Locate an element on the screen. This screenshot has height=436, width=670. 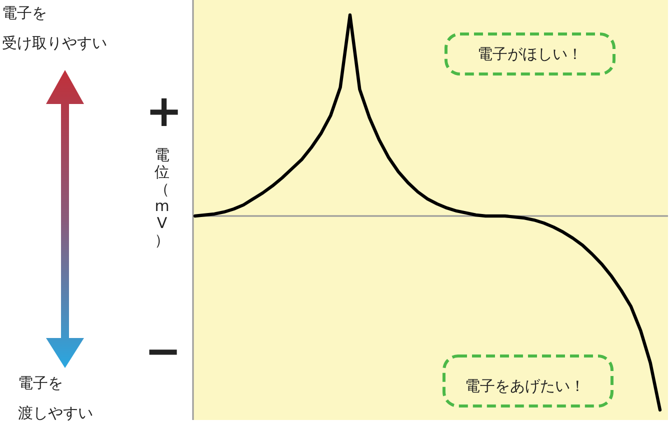
annotation: 電子をあげたい！ is located at coordinates (525, 386).